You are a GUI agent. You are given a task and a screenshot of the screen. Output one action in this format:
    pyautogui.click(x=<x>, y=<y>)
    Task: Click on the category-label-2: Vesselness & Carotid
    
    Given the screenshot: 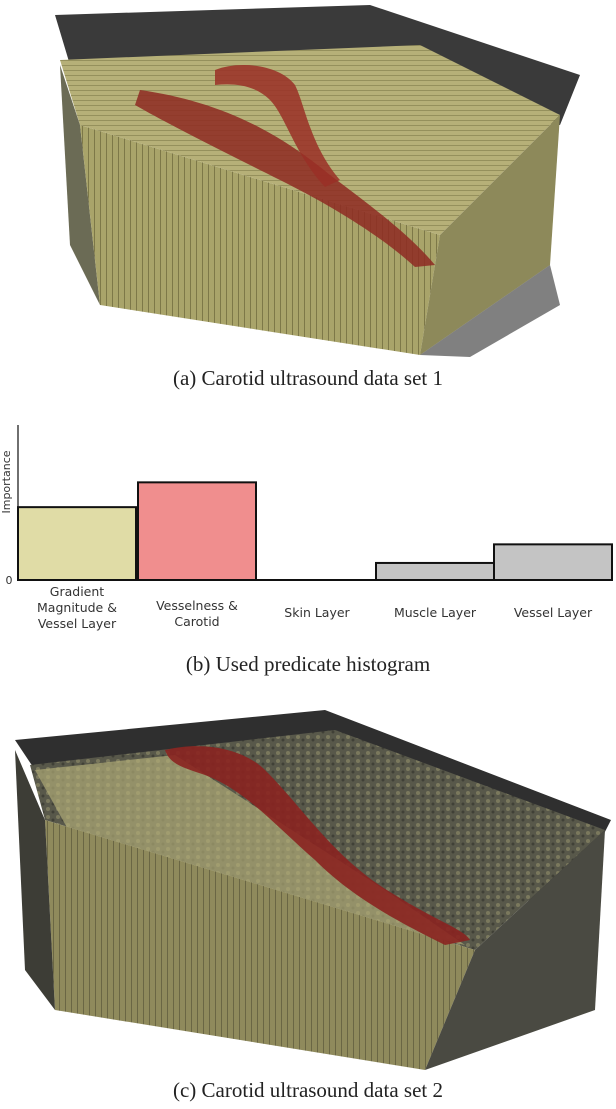 What is the action you would take?
    pyautogui.click(x=197, y=613)
    